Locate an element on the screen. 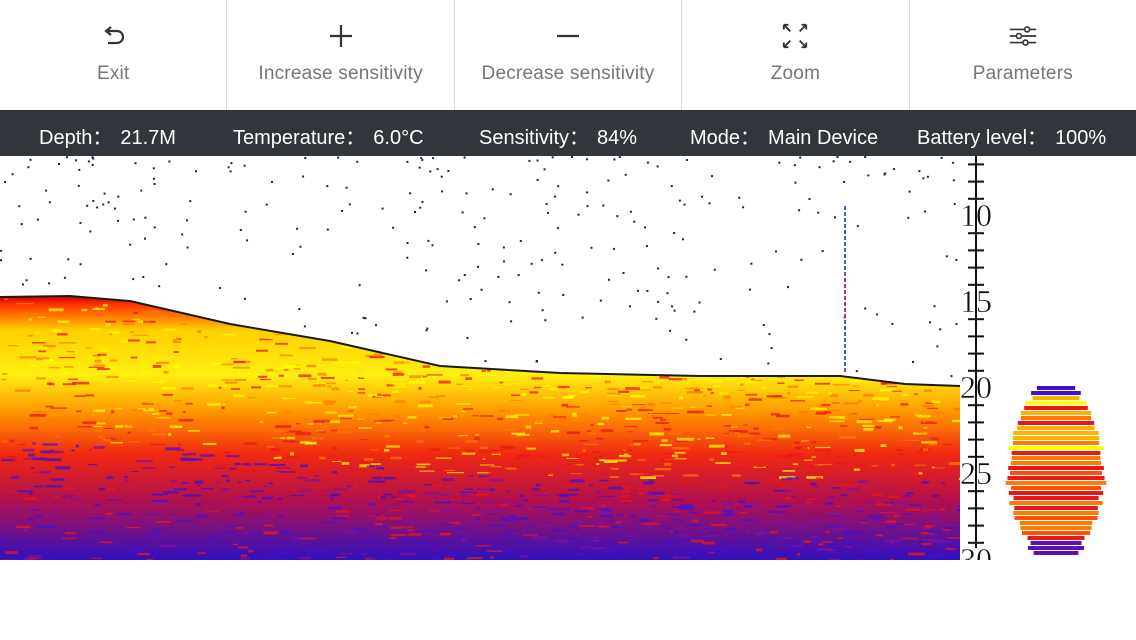  undo-arrow-icon is located at coordinates (113, 36).